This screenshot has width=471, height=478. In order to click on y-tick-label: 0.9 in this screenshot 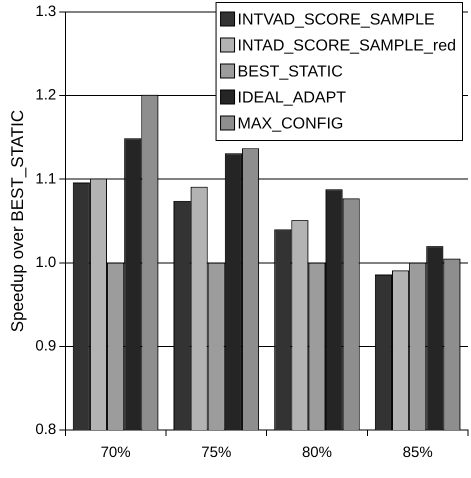, I will do `click(45, 346)`.